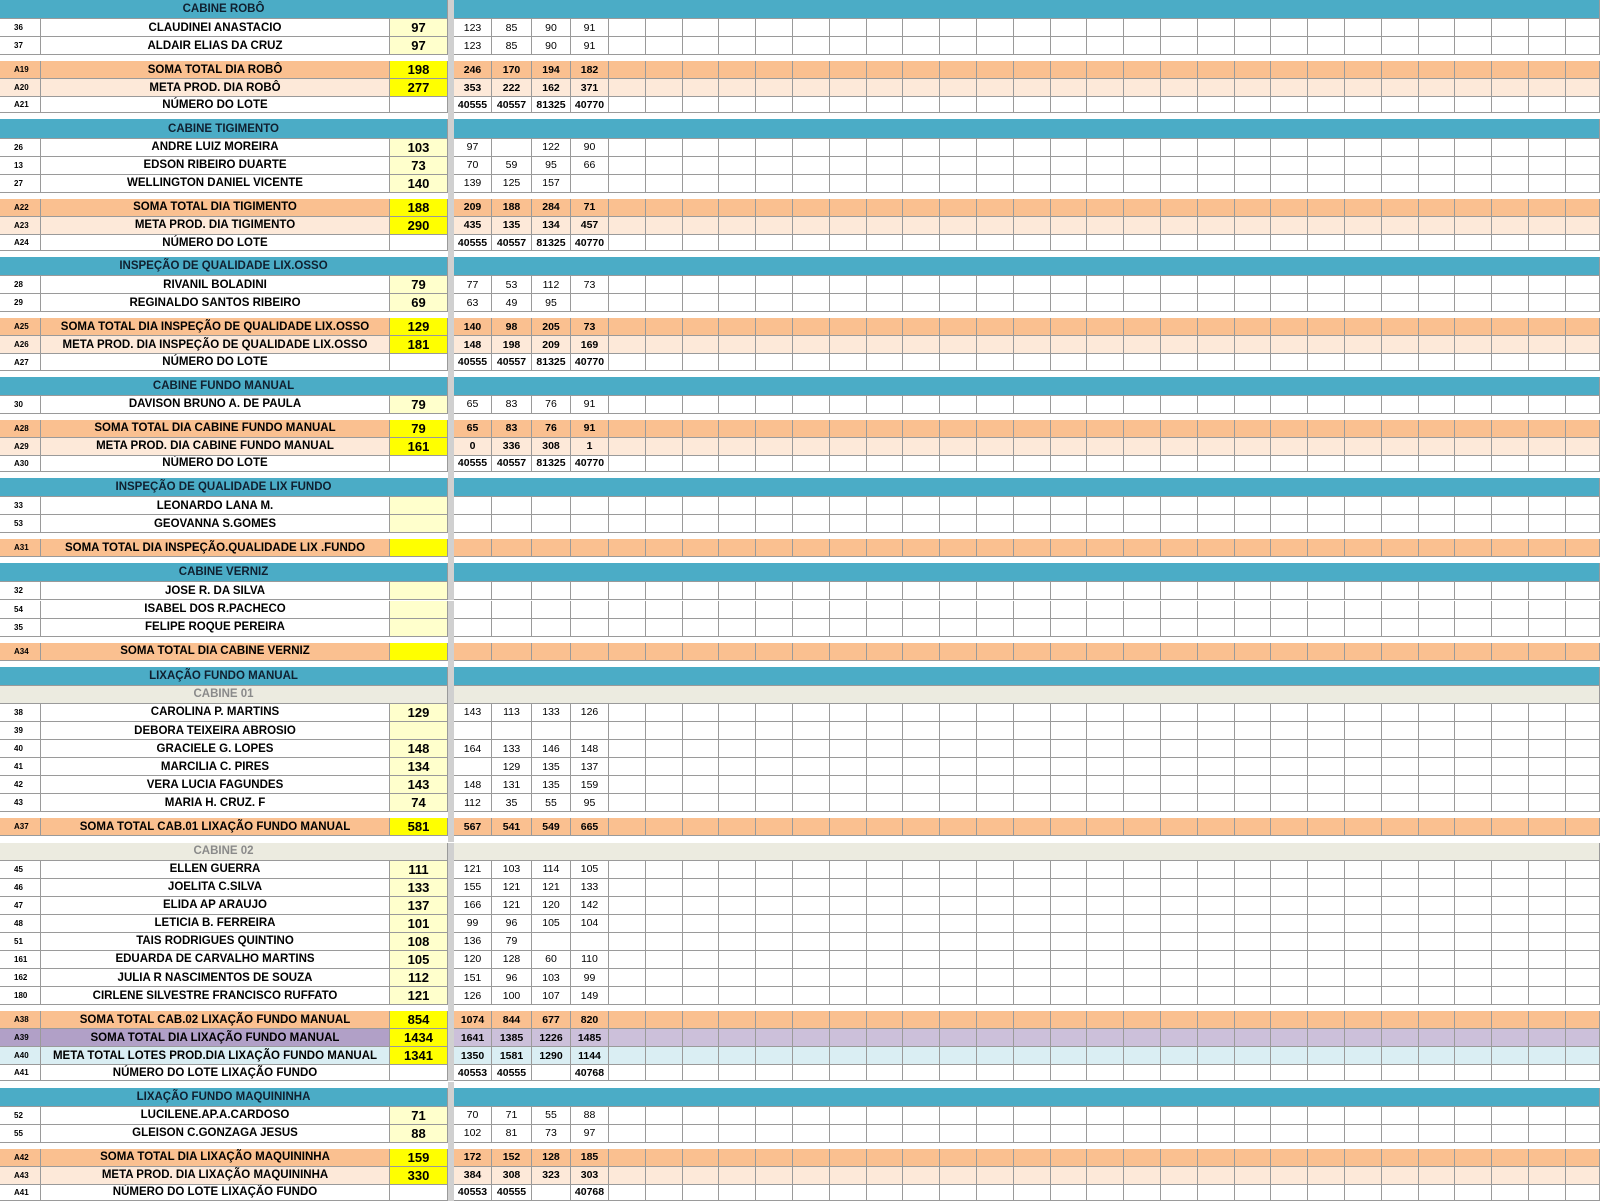  Describe the element at coordinates (419, 362) in the screenshot. I see `total-cell` at that location.